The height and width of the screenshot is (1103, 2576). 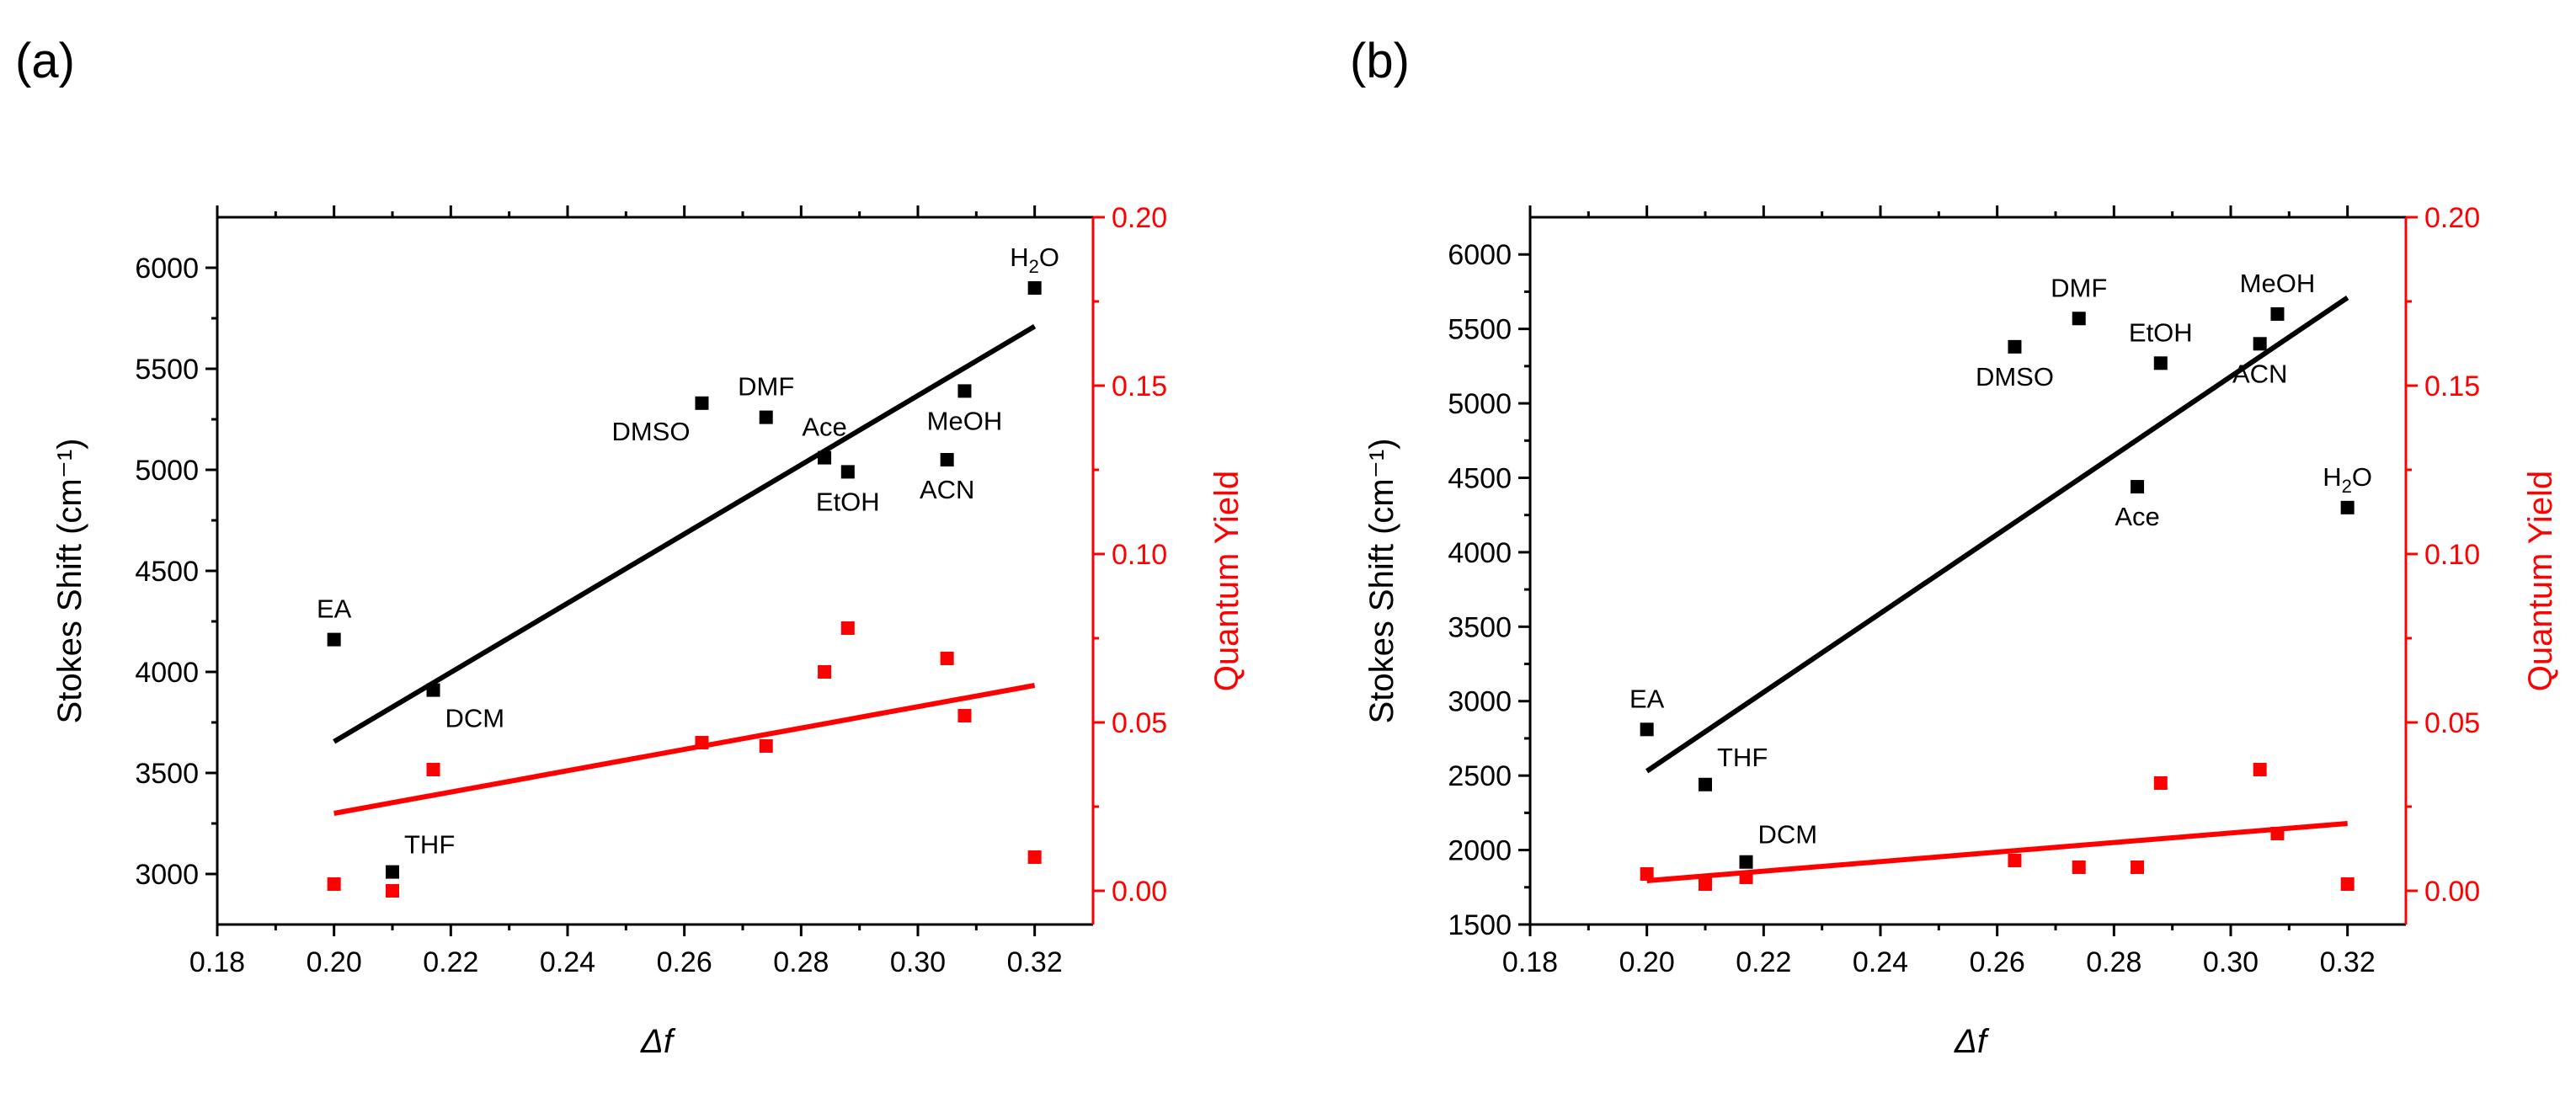 I want to click on a-ytick-left-label: 3000, so click(x=167, y=875).